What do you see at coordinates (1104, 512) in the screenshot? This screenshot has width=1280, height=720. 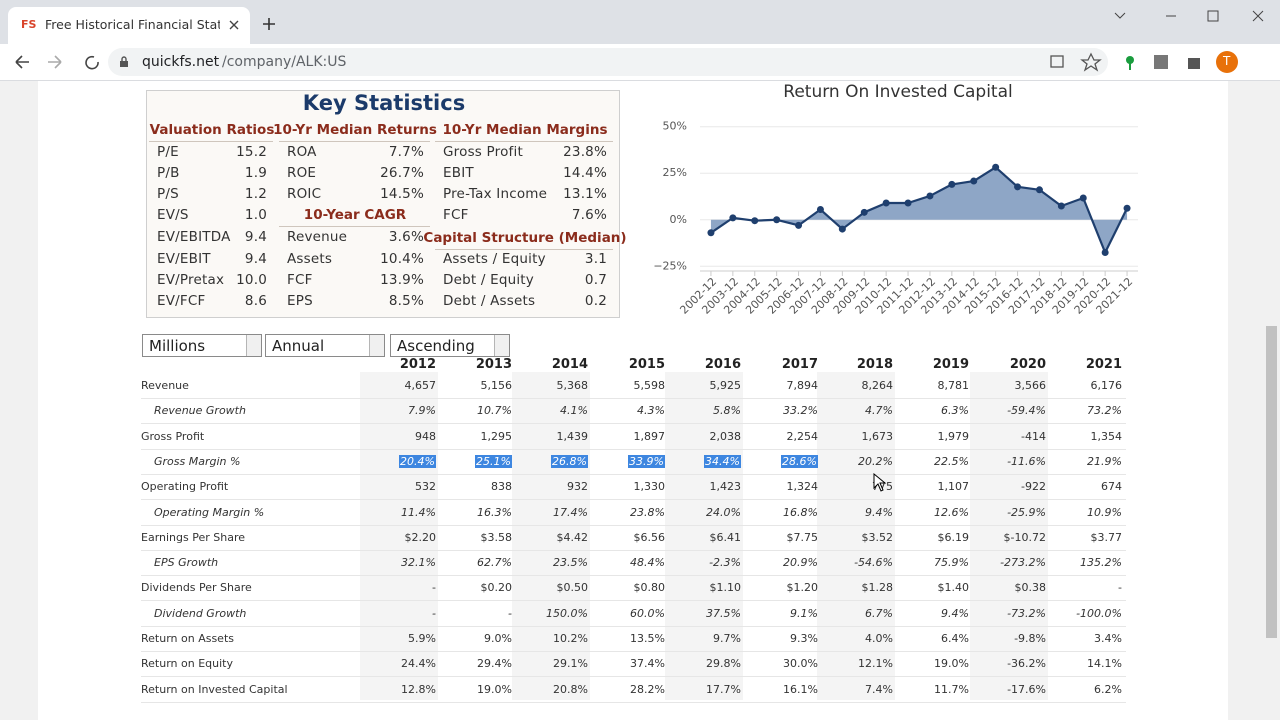 I see `cell-value: 10.9%` at bounding box center [1104, 512].